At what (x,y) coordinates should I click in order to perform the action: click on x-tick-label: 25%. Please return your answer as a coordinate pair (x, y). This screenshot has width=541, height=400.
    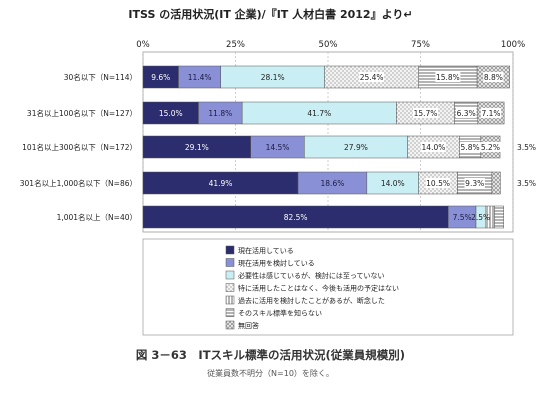
    Looking at the image, I should click on (235, 45).